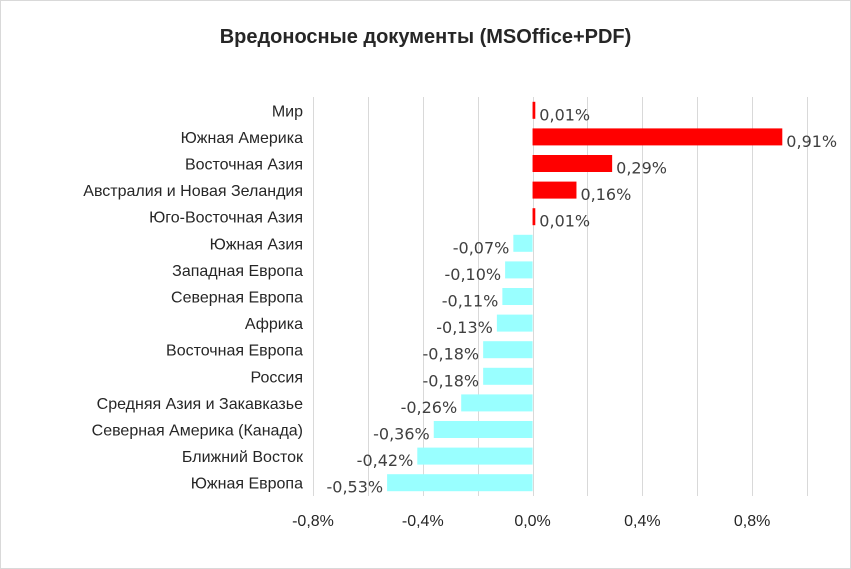  I want to click on data-label: 0,16%, so click(605, 194).